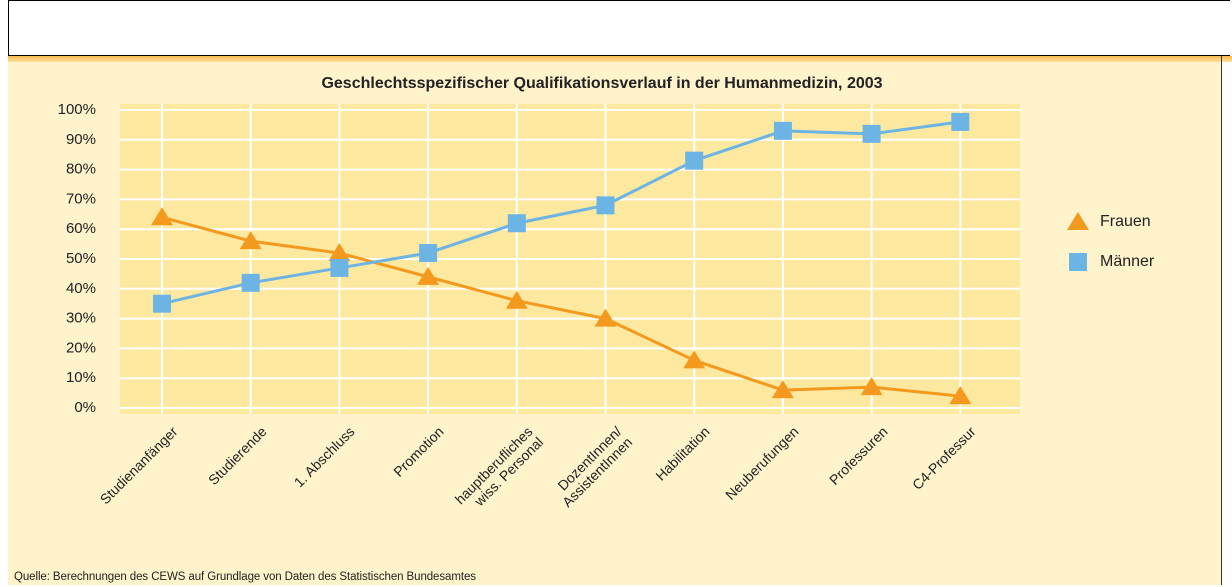 The width and height of the screenshot is (1232, 587). What do you see at coordinates (81, 347) in the screenshot?
I see `y-tick-label: 20%` at bounding box center [81, 347].